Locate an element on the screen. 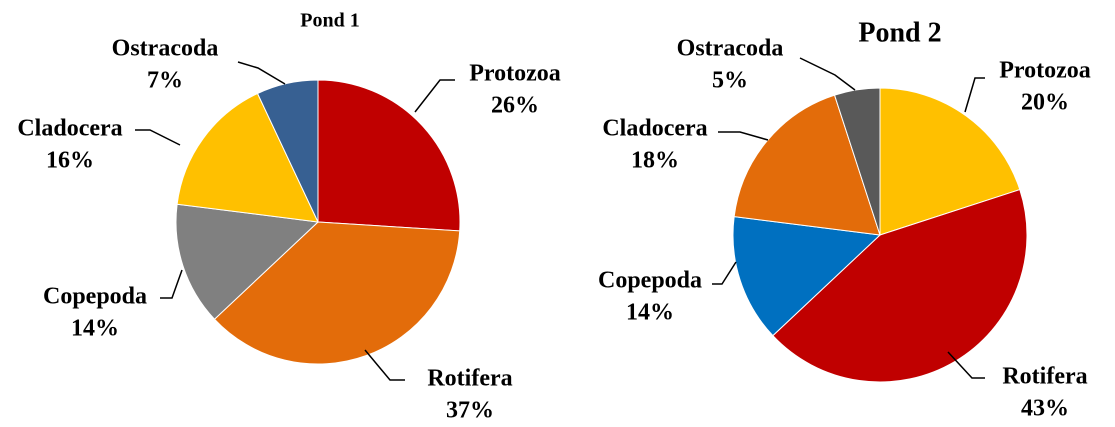  slice-label-value: 18% is located at coordinates (655, 161).